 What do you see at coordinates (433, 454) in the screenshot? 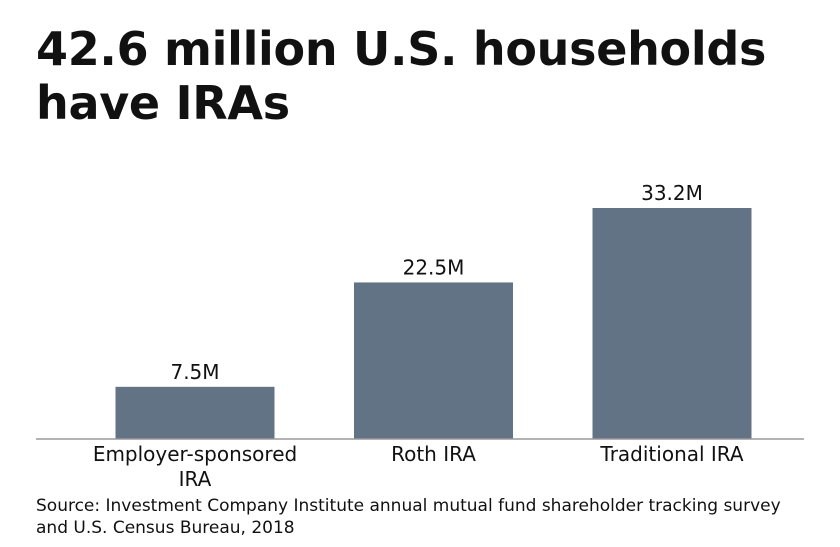
I see `category-label: Roth IRA` at bounding box center [433, 454].